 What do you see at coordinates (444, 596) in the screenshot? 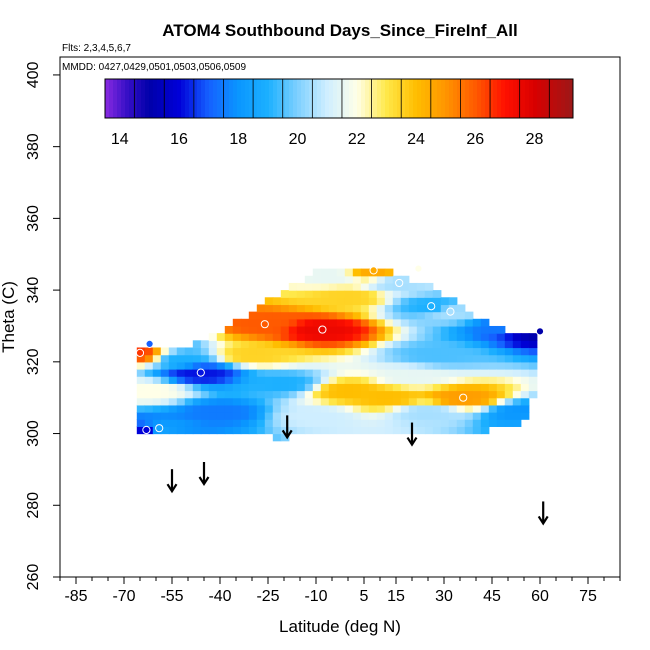
I see `x-tick-label: 30` at bounding box center [444, 596].